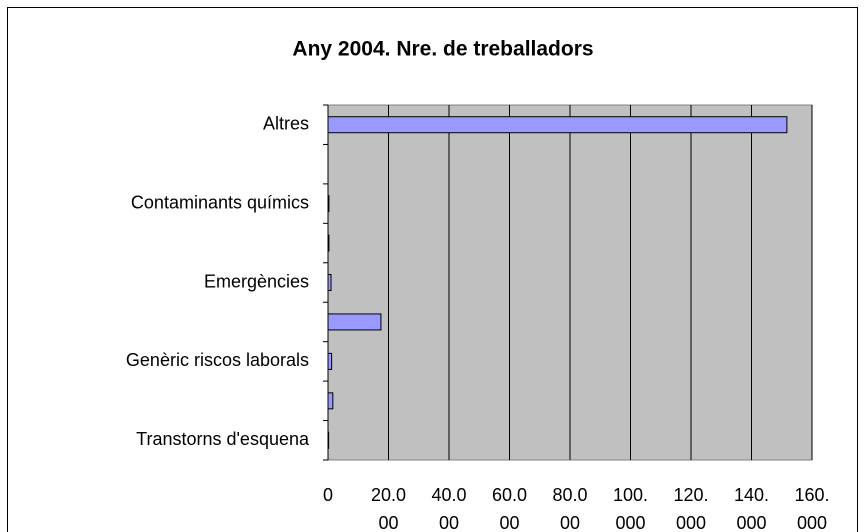 Image resolution: width=867 pixels, height=532 pixels. What do you see at coordinates (570, 508) in the screenshot?
I see `x-tick-label: 80.000` at bounding box center [570, 508].